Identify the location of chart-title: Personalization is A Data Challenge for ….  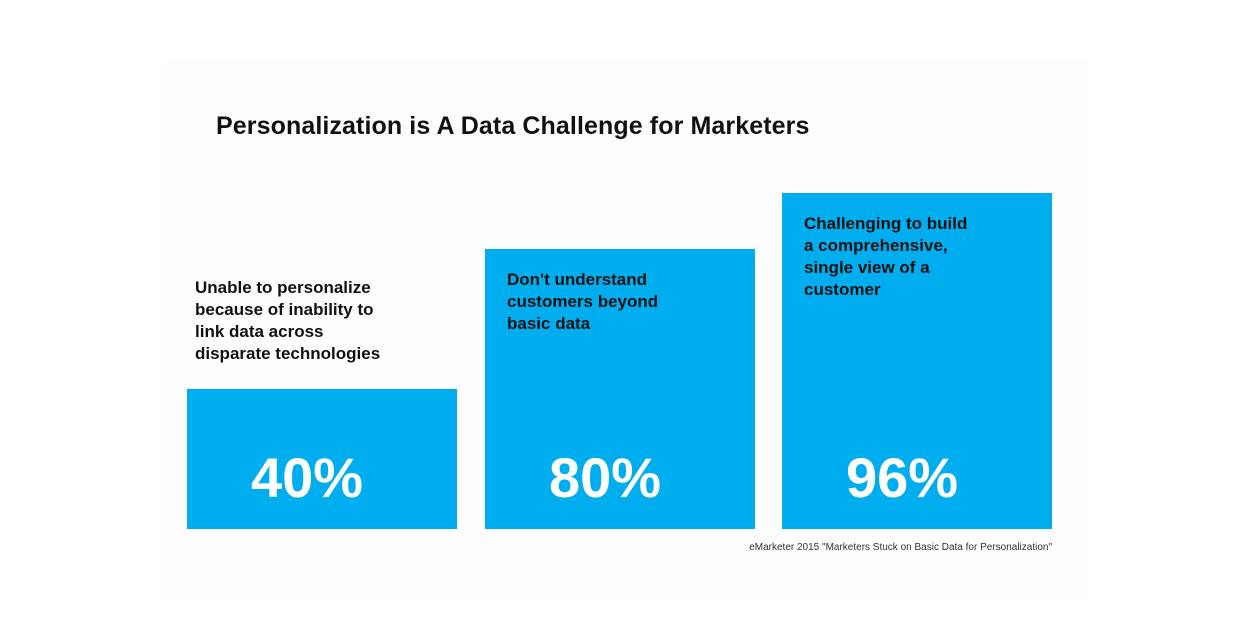
(513, 126).